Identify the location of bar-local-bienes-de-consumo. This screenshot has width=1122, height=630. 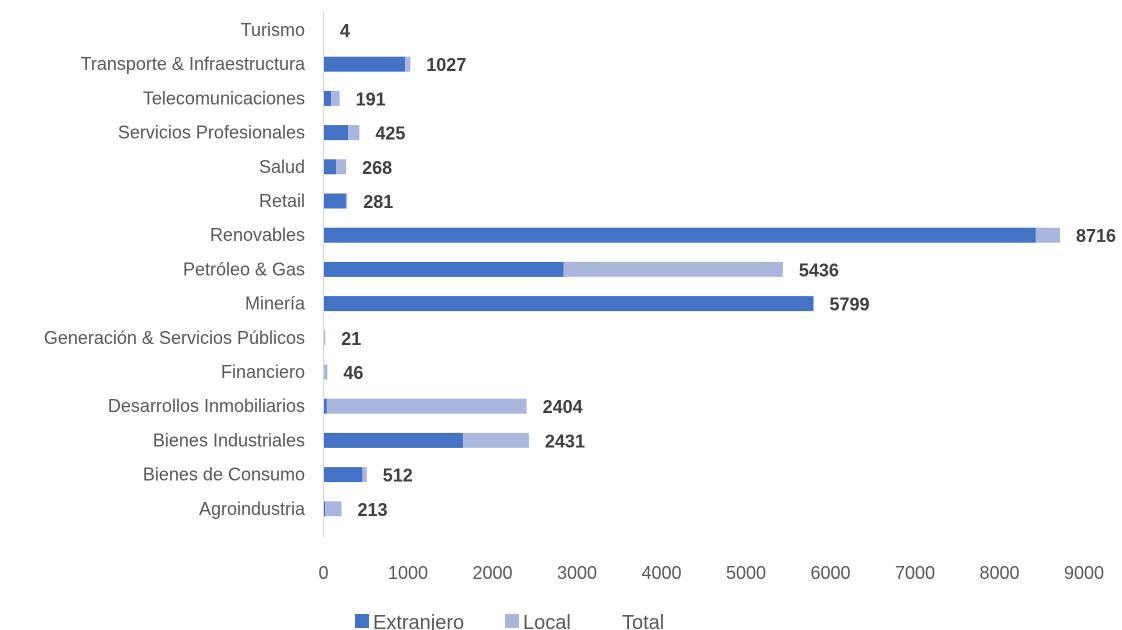
(364, 475).